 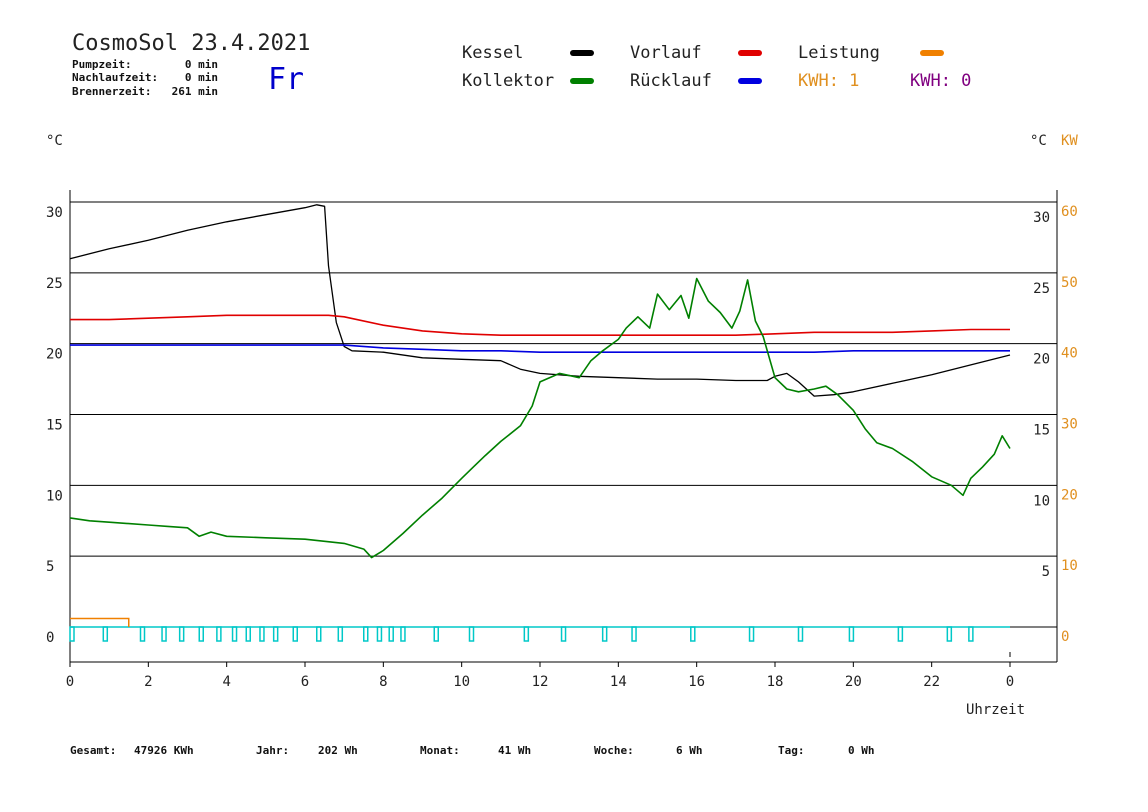 I want to click on nachlaufzeit-label: Nachlaufzeit:, so click(x=115, y=77).